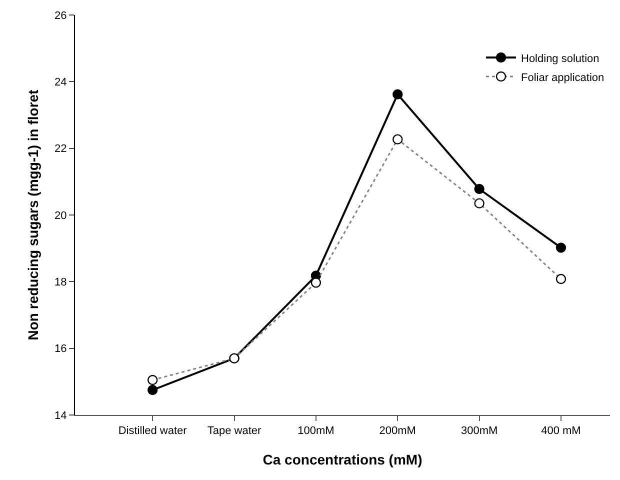 This screenshot has height=480, width=620. What do you see at coordinates (342, 460) in the screenshot?
I see `x-axis-title: Ca concentrations (mM)` at bounding box center [342, 460].